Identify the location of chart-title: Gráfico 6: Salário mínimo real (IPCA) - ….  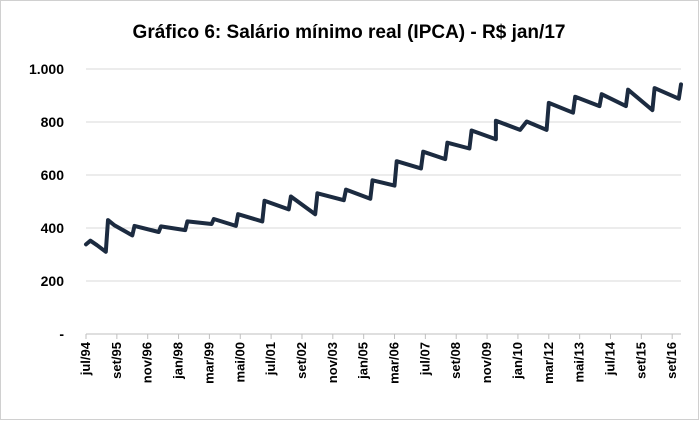
(349, 32).